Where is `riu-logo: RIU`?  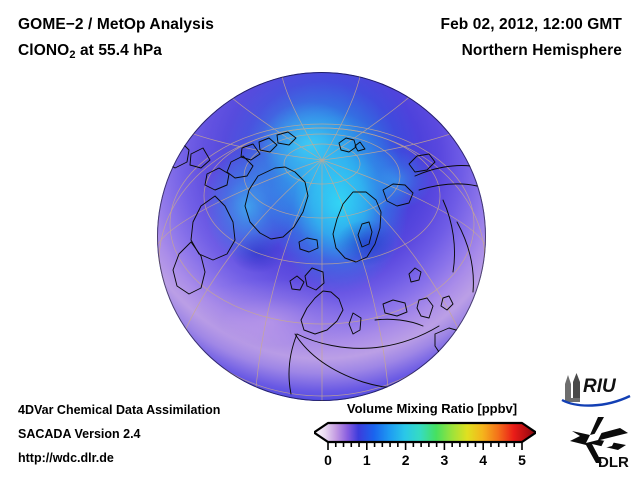
riu-logo: RIU is located at coordinates (596, 390).